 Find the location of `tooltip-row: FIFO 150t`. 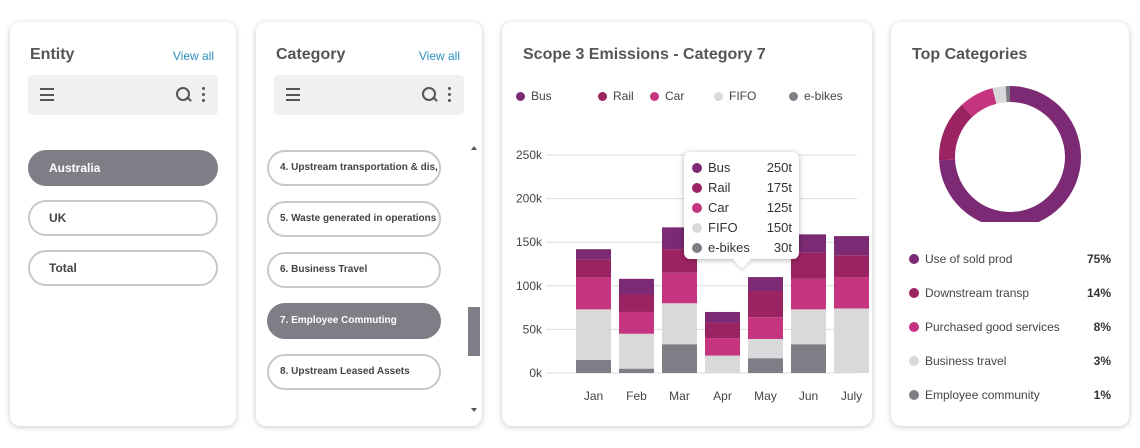

tooltip-row: FIFO 150t is located at coordinates (742, 228).